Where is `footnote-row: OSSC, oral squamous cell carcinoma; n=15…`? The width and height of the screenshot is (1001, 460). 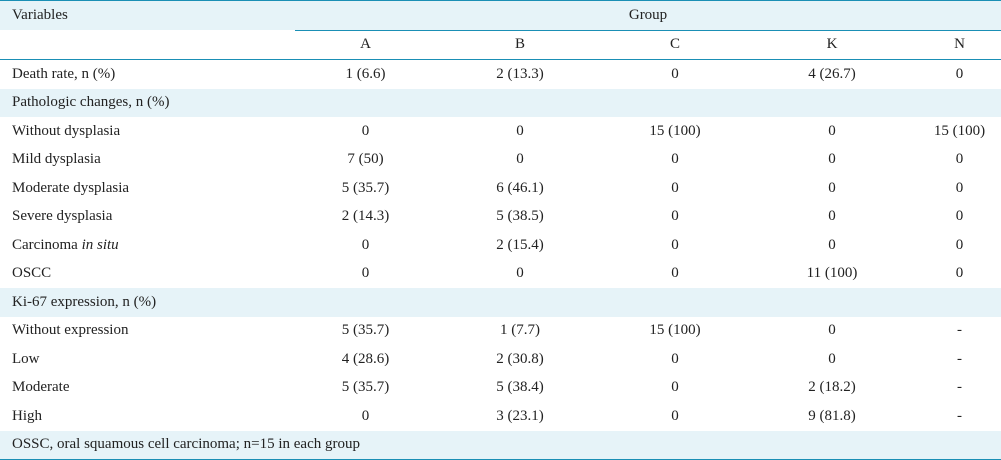 footnote-row: OSSC, oral squamous cell carcinoma; n=15… is located at coordinates (500, 445).